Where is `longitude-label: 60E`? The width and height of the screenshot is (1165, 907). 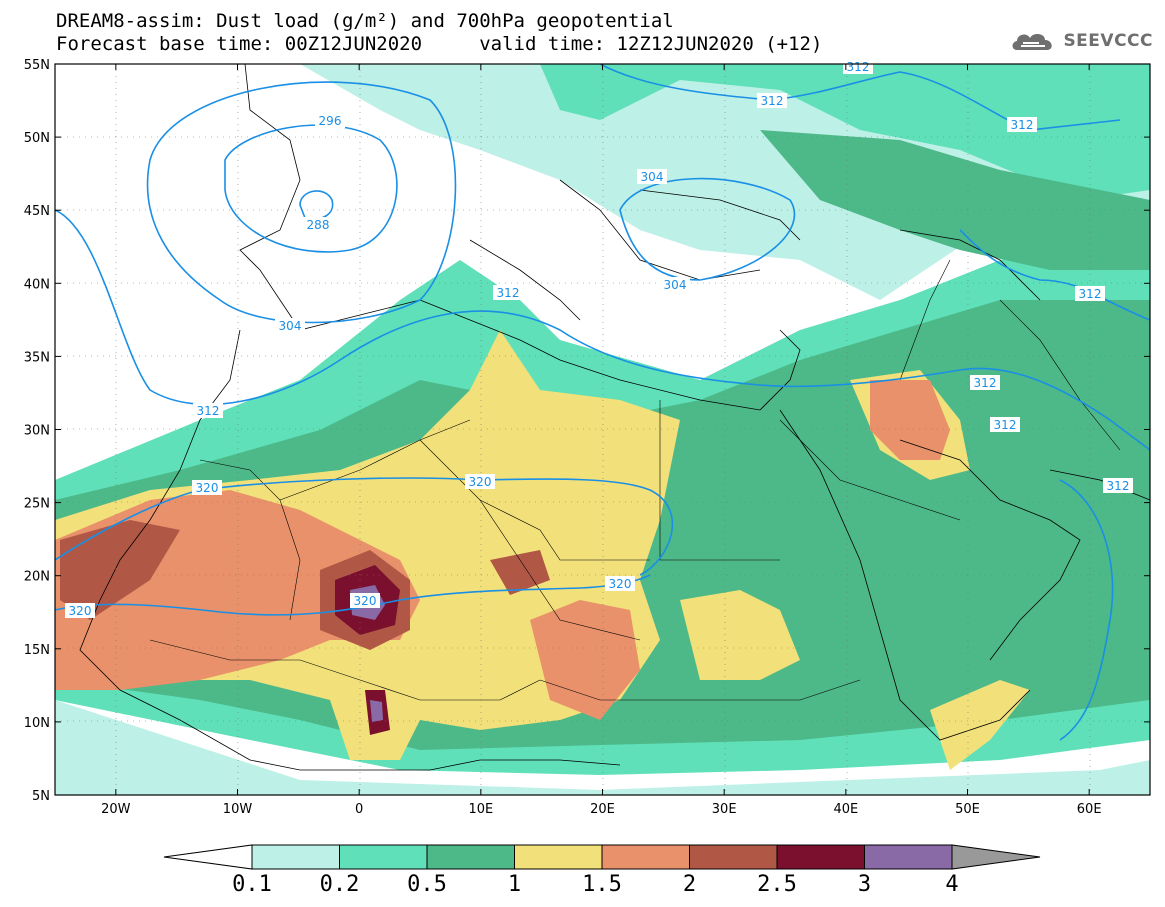 longitude-label: 60E is located at coordinates (1089, 809).